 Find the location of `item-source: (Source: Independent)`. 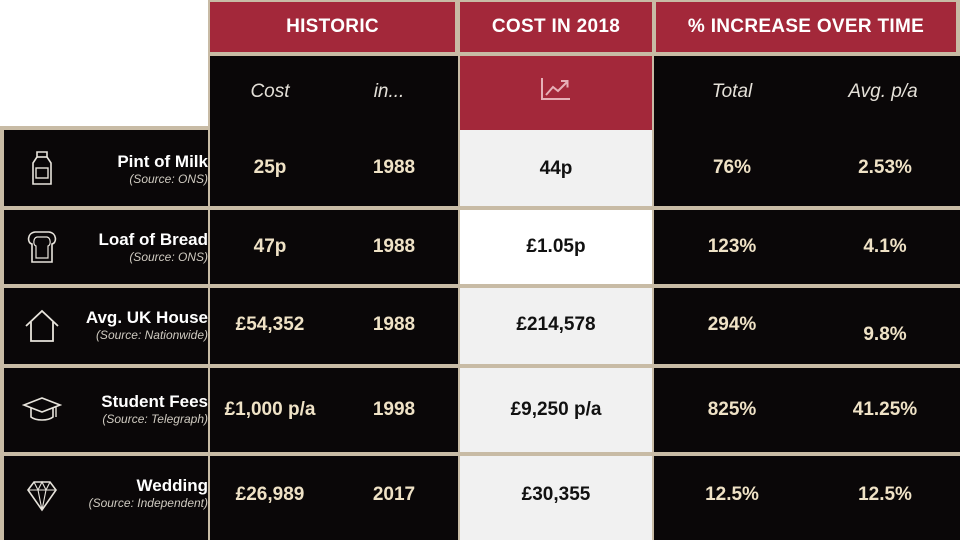

item-source: (Source: Independent) is located at coordinates (148, 503).